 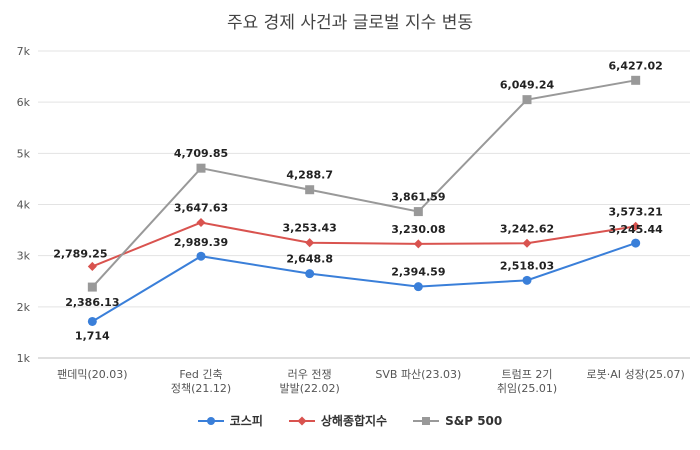 I want to click on x-tick-label: 팬데믹(20.03), so click(x=92, y=374).